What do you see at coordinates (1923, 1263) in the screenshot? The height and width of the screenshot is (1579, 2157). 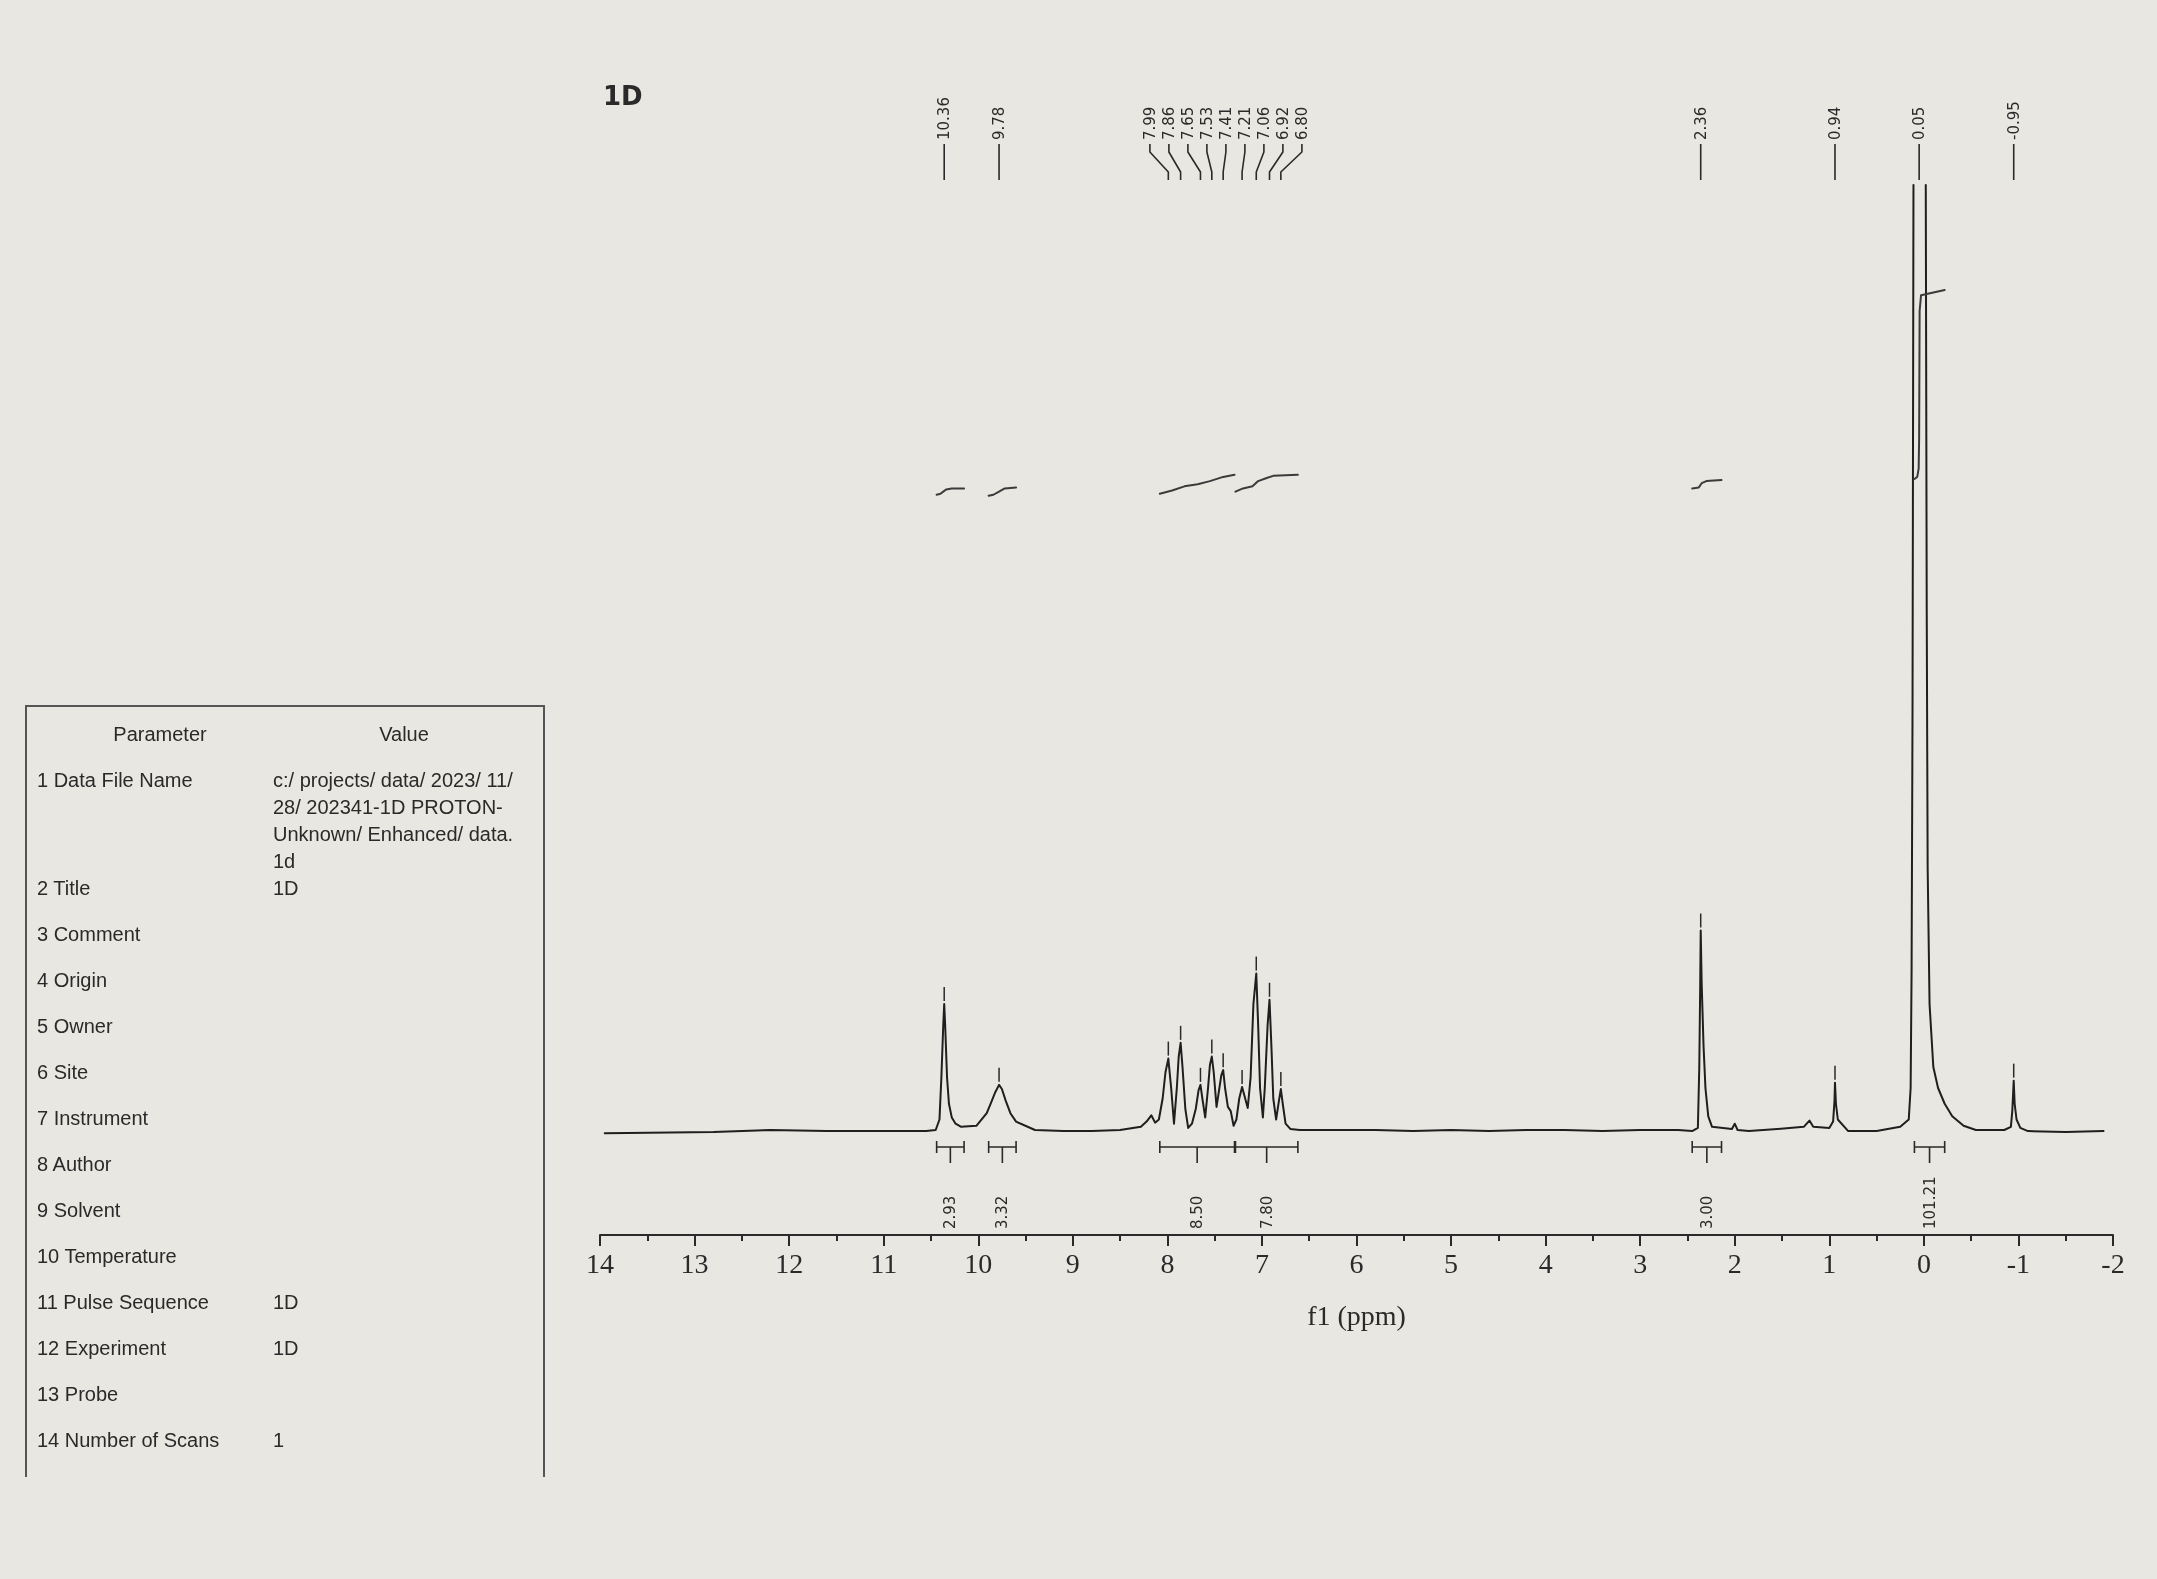 I see `x-tick-label: 0` at bounding box center [1923, 1263].